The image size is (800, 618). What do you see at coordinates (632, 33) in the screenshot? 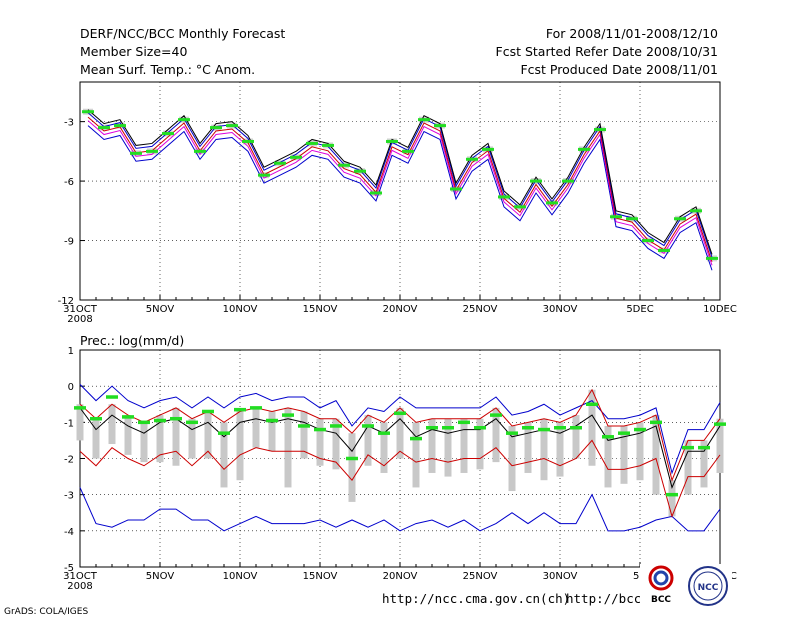
I see `header-period: For 2008/11/01-2008/12/10` at bounding box center [632, 33].